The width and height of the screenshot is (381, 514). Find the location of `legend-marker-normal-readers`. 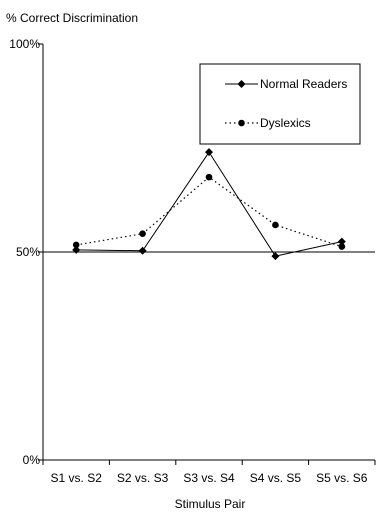

legend-marker-normal-readers is located at coordinates (241, 84).